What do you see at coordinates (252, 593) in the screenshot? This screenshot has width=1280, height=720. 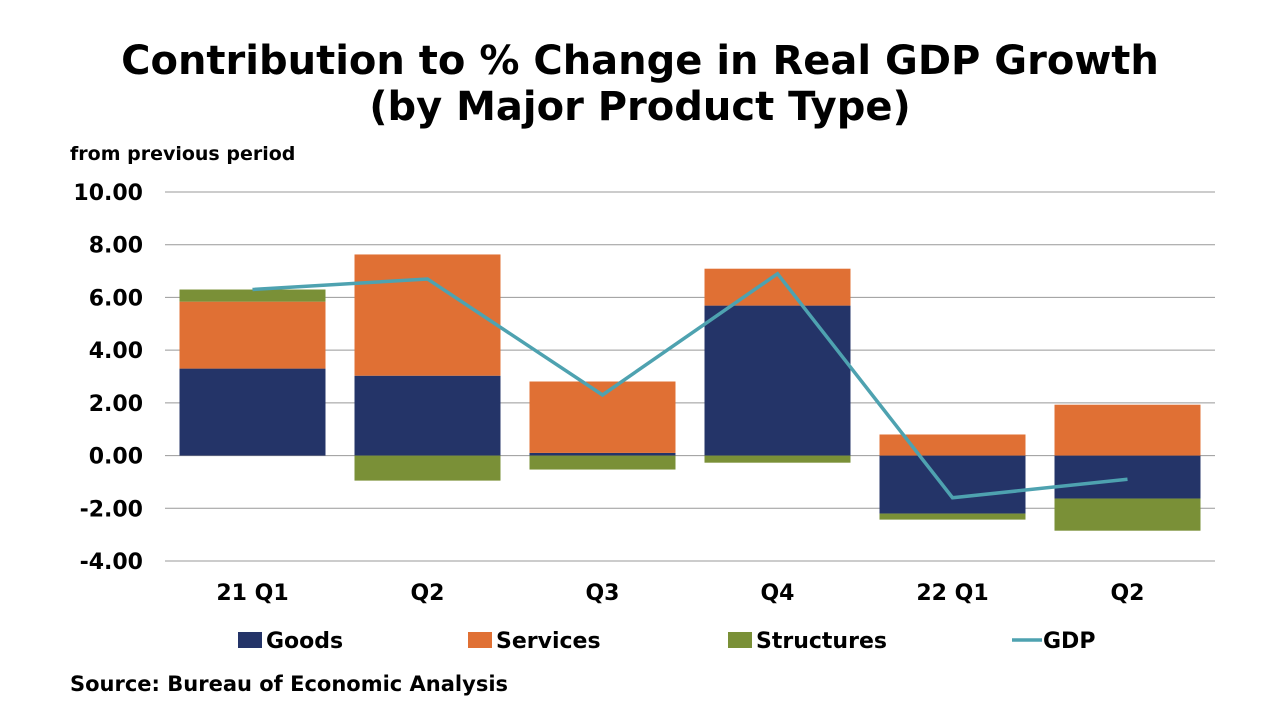 I see `x-tick-label: 21 Q1` at bounding box center [252, 593].